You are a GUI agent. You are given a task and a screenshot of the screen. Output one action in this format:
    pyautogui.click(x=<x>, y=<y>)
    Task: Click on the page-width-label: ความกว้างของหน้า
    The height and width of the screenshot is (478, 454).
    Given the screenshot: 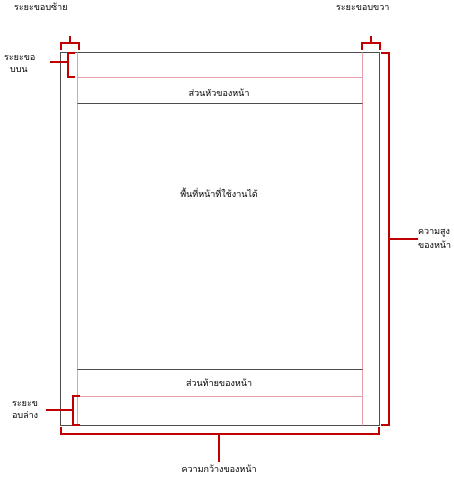 What is the action you would take?
    pyautogui.click(x=218, y=469)
    